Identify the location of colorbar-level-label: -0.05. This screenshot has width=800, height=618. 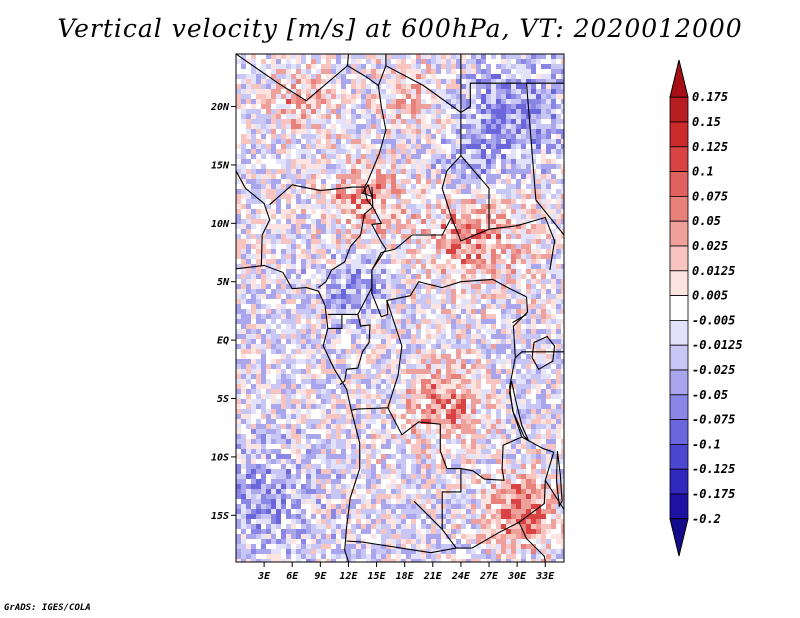
(710, 395).